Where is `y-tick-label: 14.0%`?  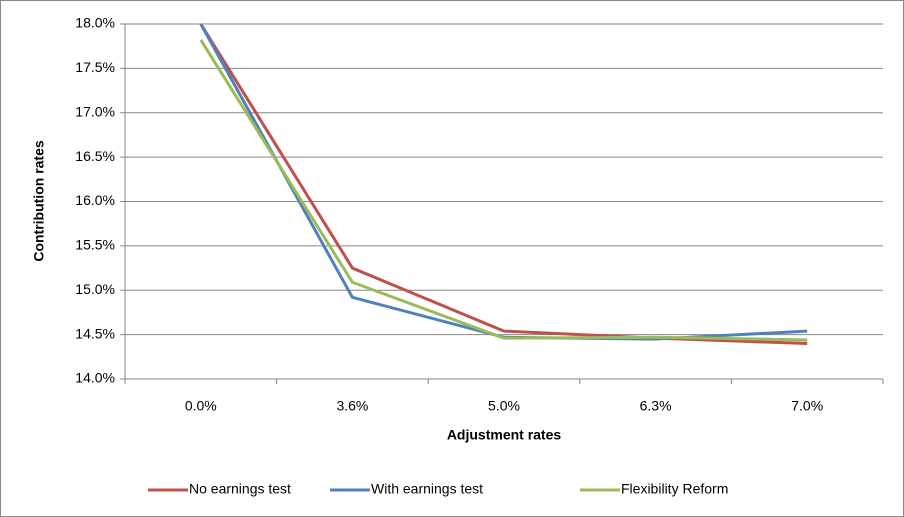 y-tick-label: 14.0% is located at coordinates (95, 378).